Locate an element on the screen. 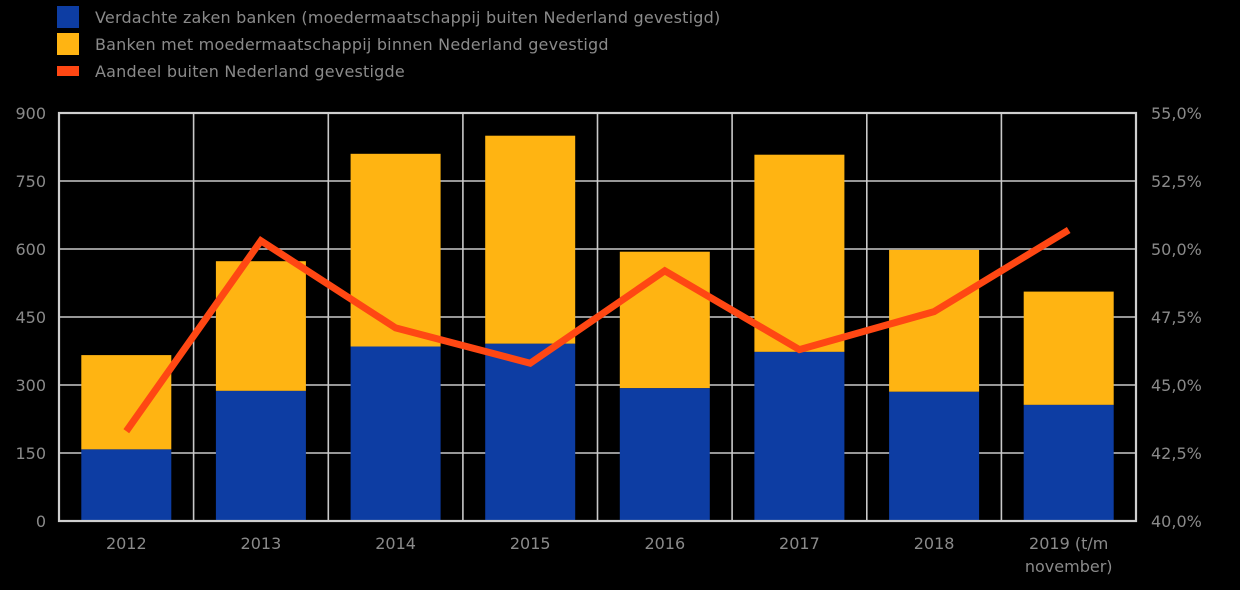 Image resolution: width=1240 pixels, height=590 pixels. x-axis-label: november) is located at coordinates (1069, 566).